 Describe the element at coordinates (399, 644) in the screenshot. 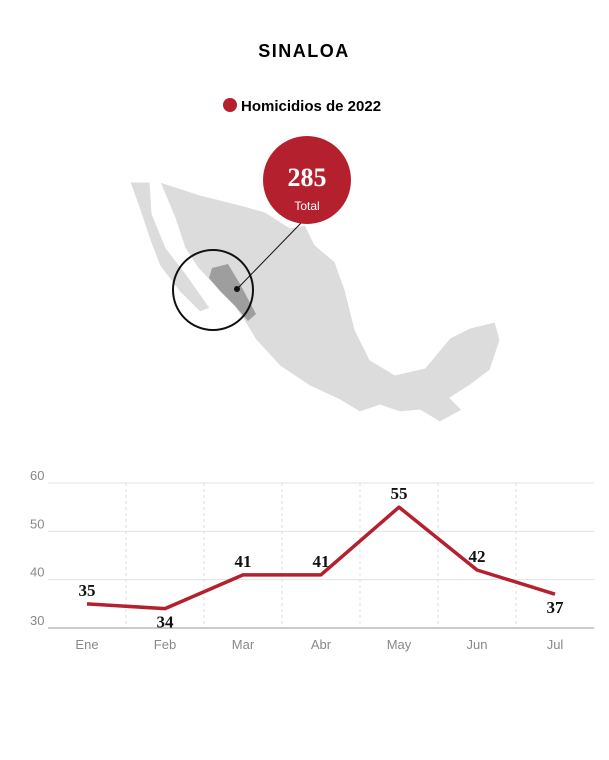

I see `x-tick-label: May` at that location.